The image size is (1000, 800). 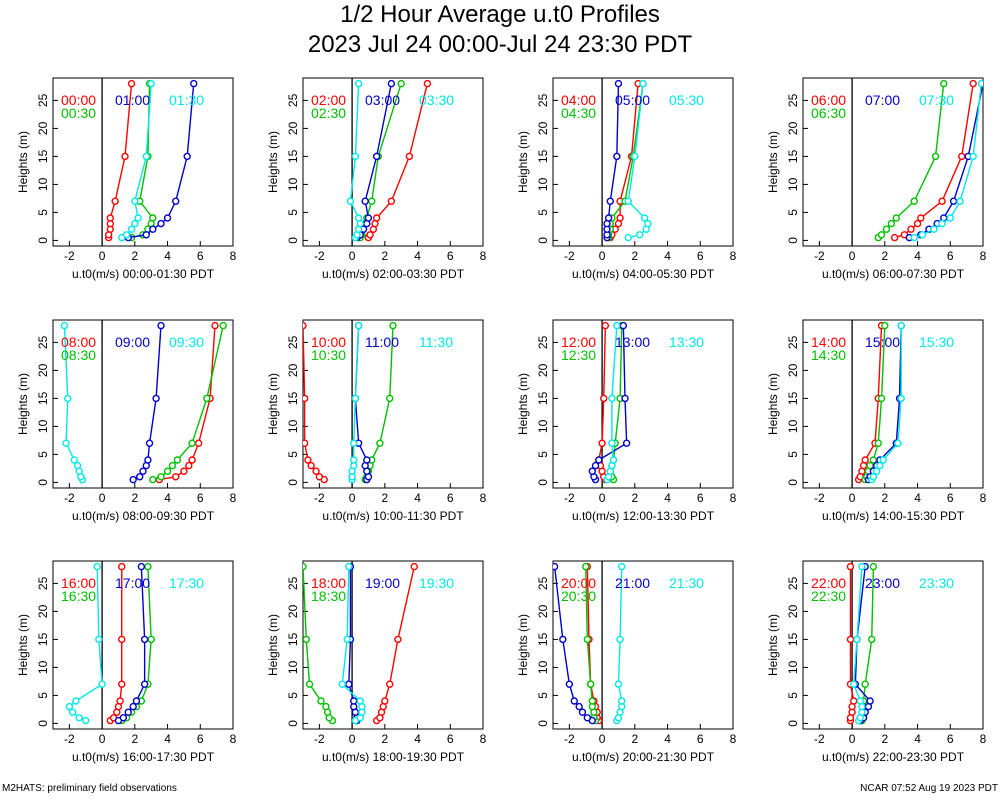 I want to click on x-tick-label: 4, so click(x=167, y=498).